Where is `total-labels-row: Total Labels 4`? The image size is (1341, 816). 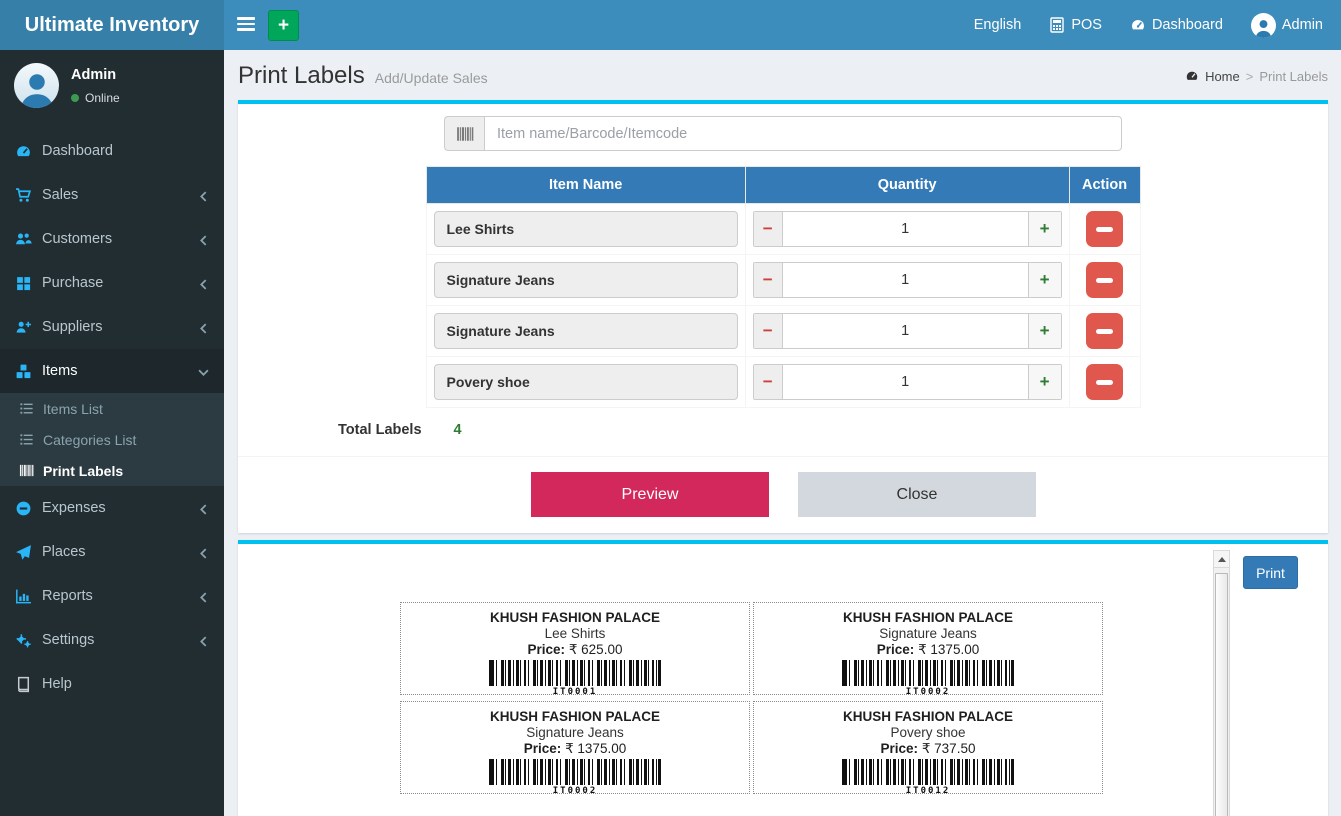 total-labels-row: Total Labels 4 is located at coordinates (833, 430).